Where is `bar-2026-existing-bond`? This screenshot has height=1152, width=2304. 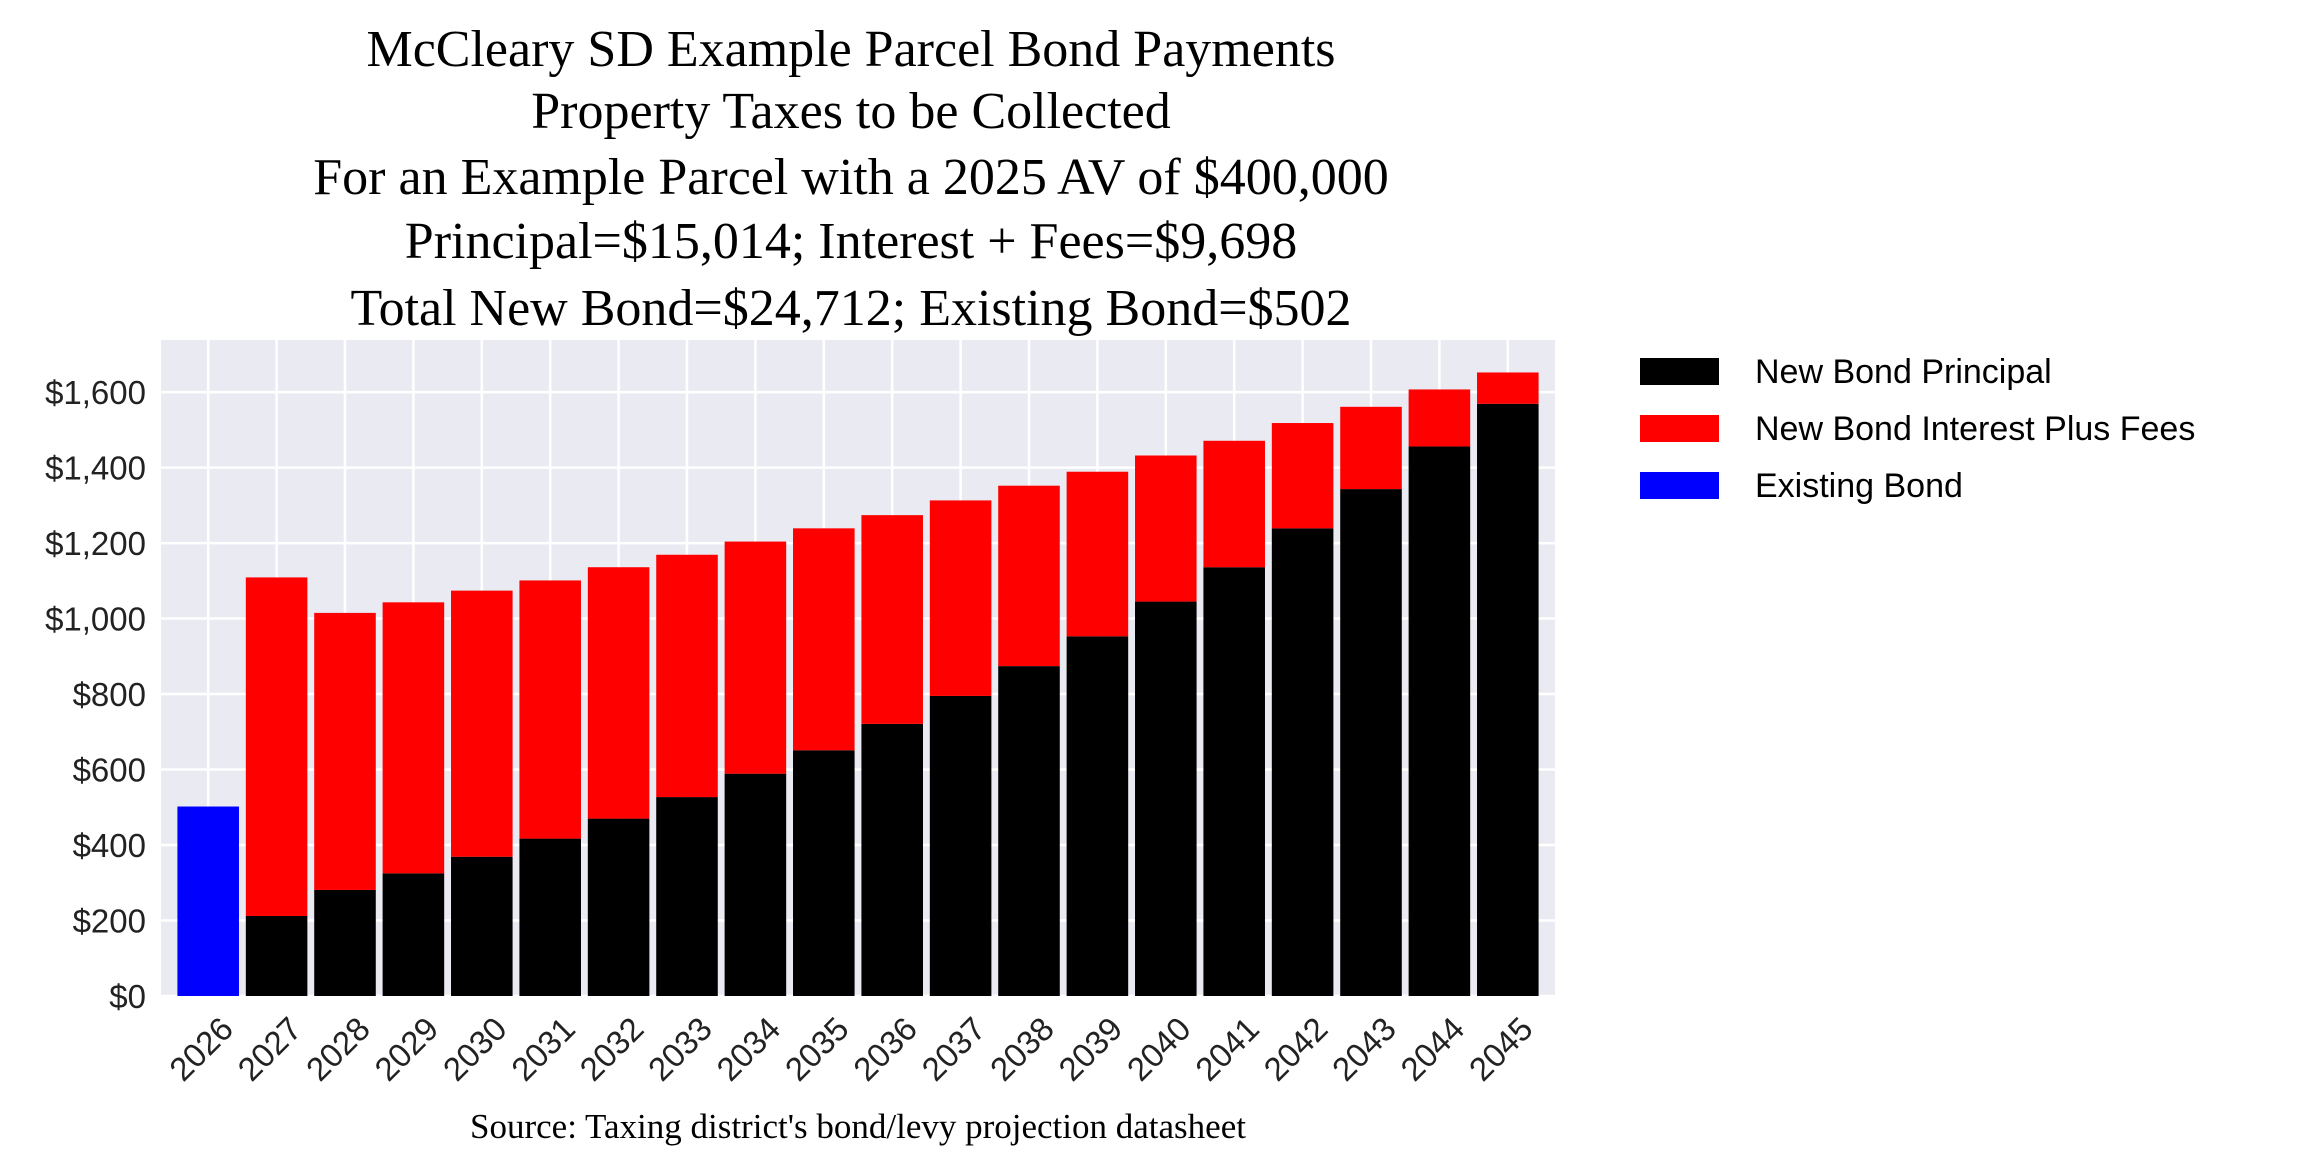
bar-2026-existing-bond is located at coordinates (208, 901).